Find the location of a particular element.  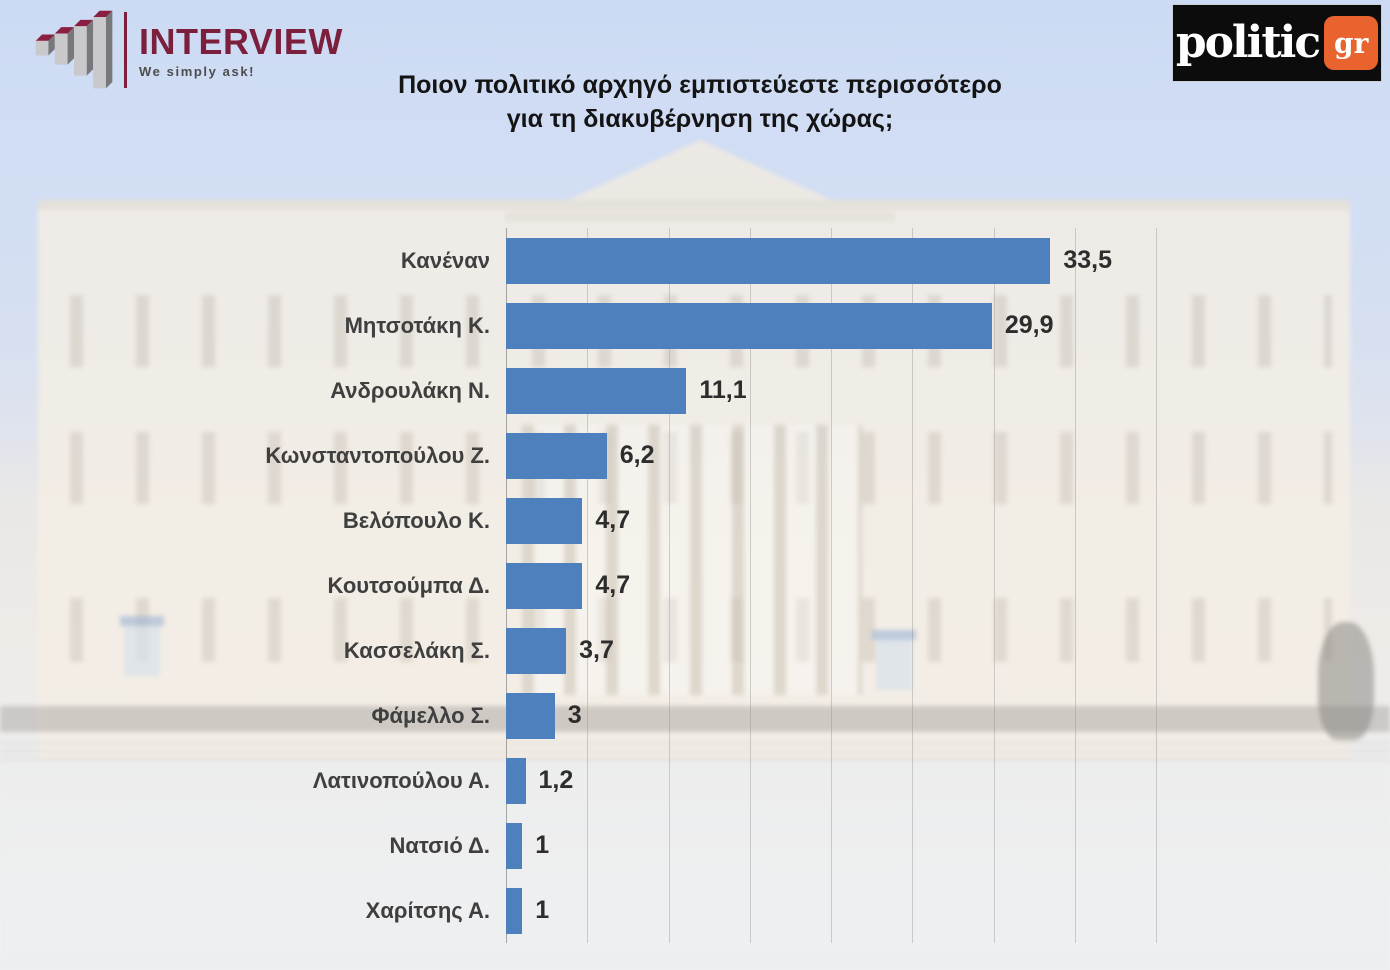

interview-logo-text: INTERVIEW is located at coordinates (241, 41).